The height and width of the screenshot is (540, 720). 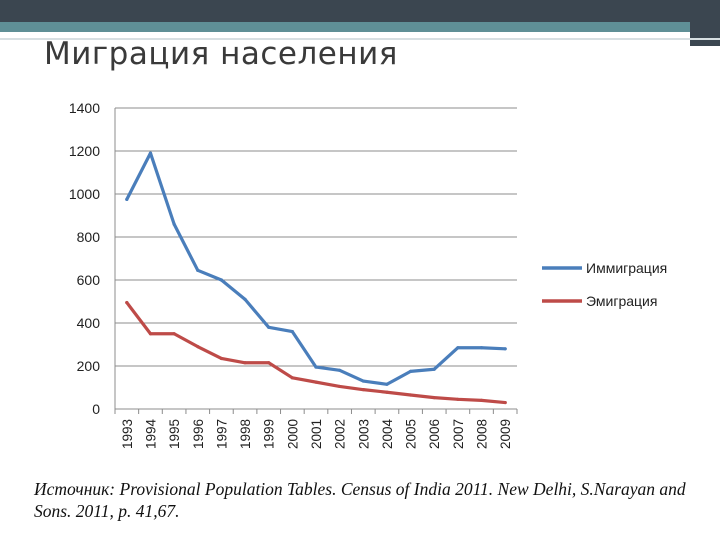 What do you see at coordinates (84, 151) in the screenshot?
I see `y-tick-label: 1200` at bounding box center [84, 151].